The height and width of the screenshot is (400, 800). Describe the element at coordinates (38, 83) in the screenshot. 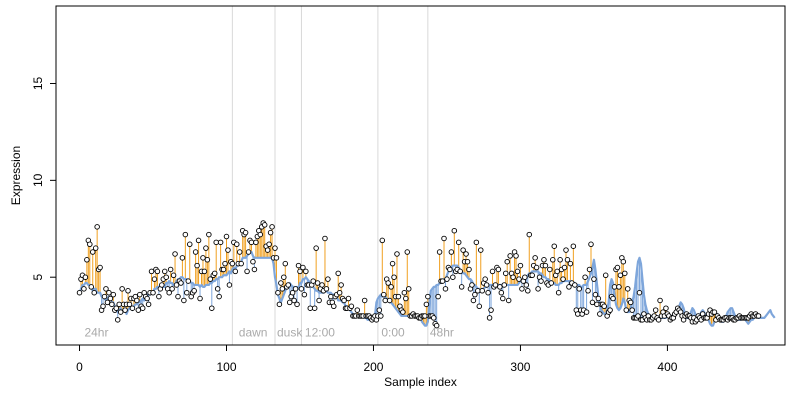

I see `y-tick-label: 15` at that location.